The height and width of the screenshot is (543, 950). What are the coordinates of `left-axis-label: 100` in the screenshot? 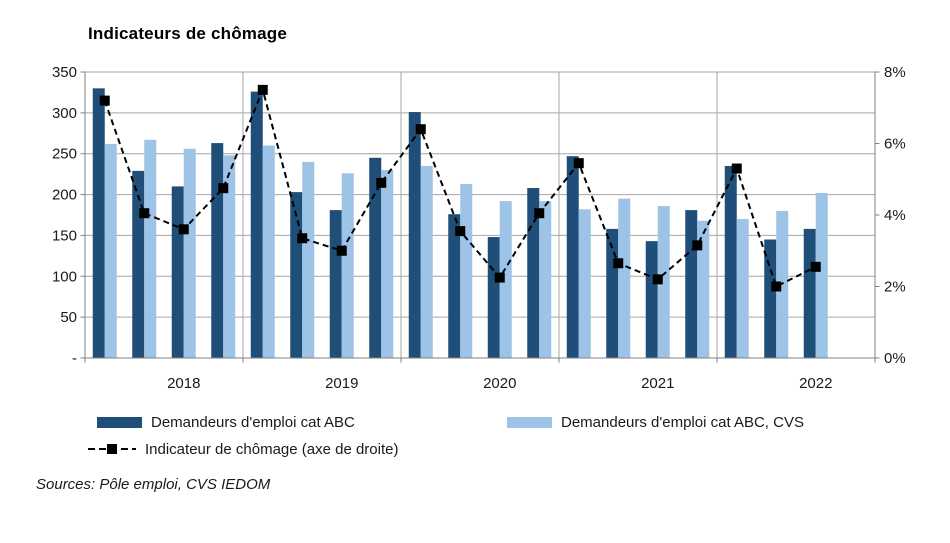 It's located at (64, 276).